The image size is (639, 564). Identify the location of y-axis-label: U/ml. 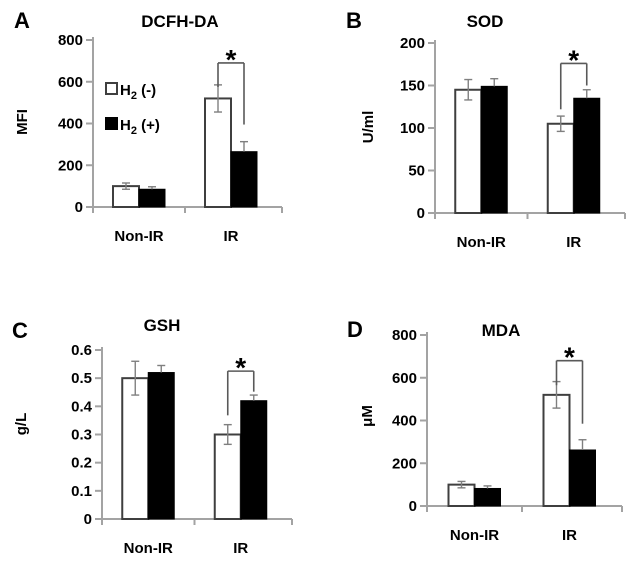
(368, 127).